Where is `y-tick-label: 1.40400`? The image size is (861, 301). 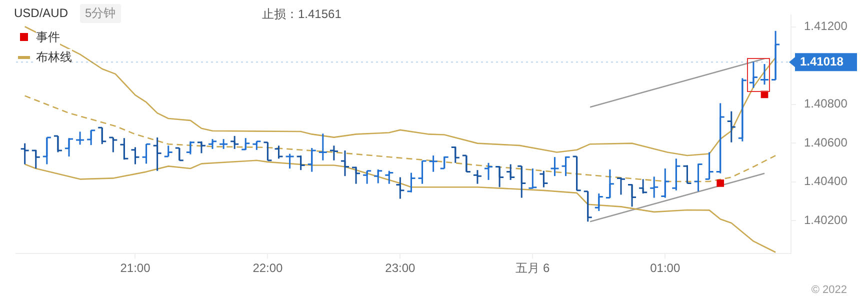 y-tick-label: 1.40400 is located at coordinates (826, 181).